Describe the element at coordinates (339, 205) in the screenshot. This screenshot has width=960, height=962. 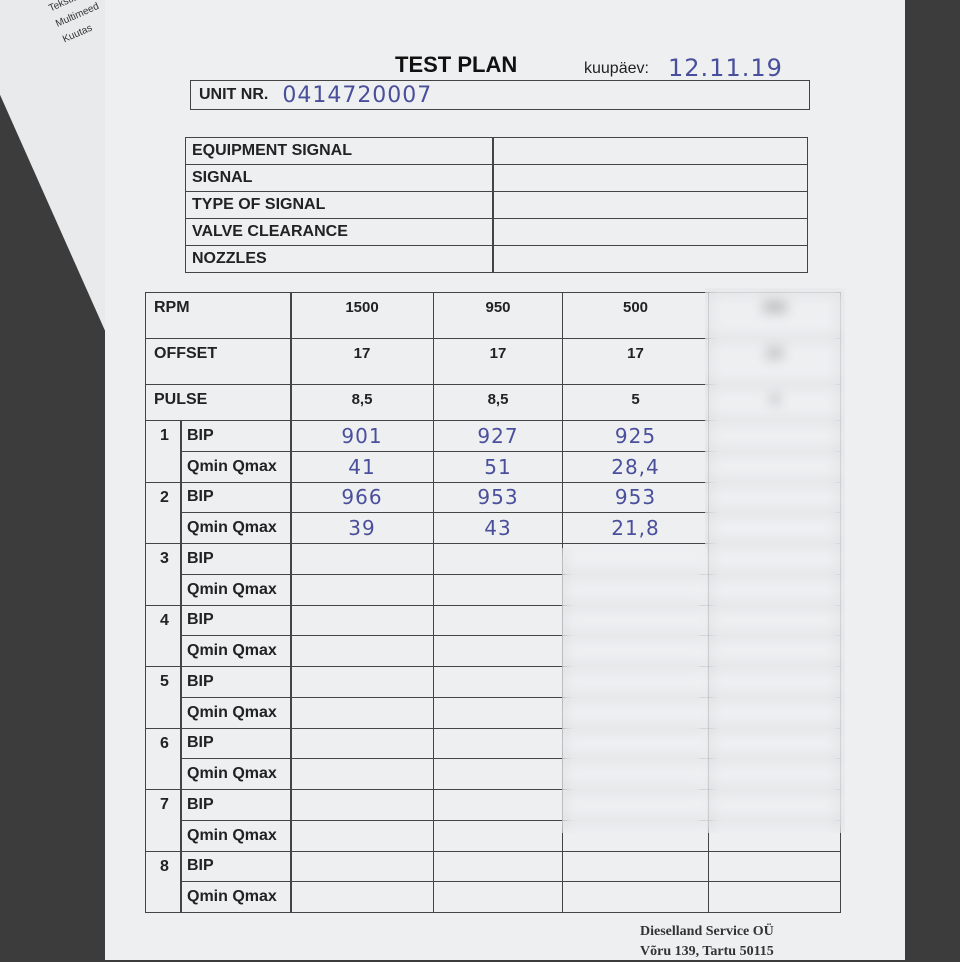
I see `signal-label: TYPE OF SIGNAL` at that location.